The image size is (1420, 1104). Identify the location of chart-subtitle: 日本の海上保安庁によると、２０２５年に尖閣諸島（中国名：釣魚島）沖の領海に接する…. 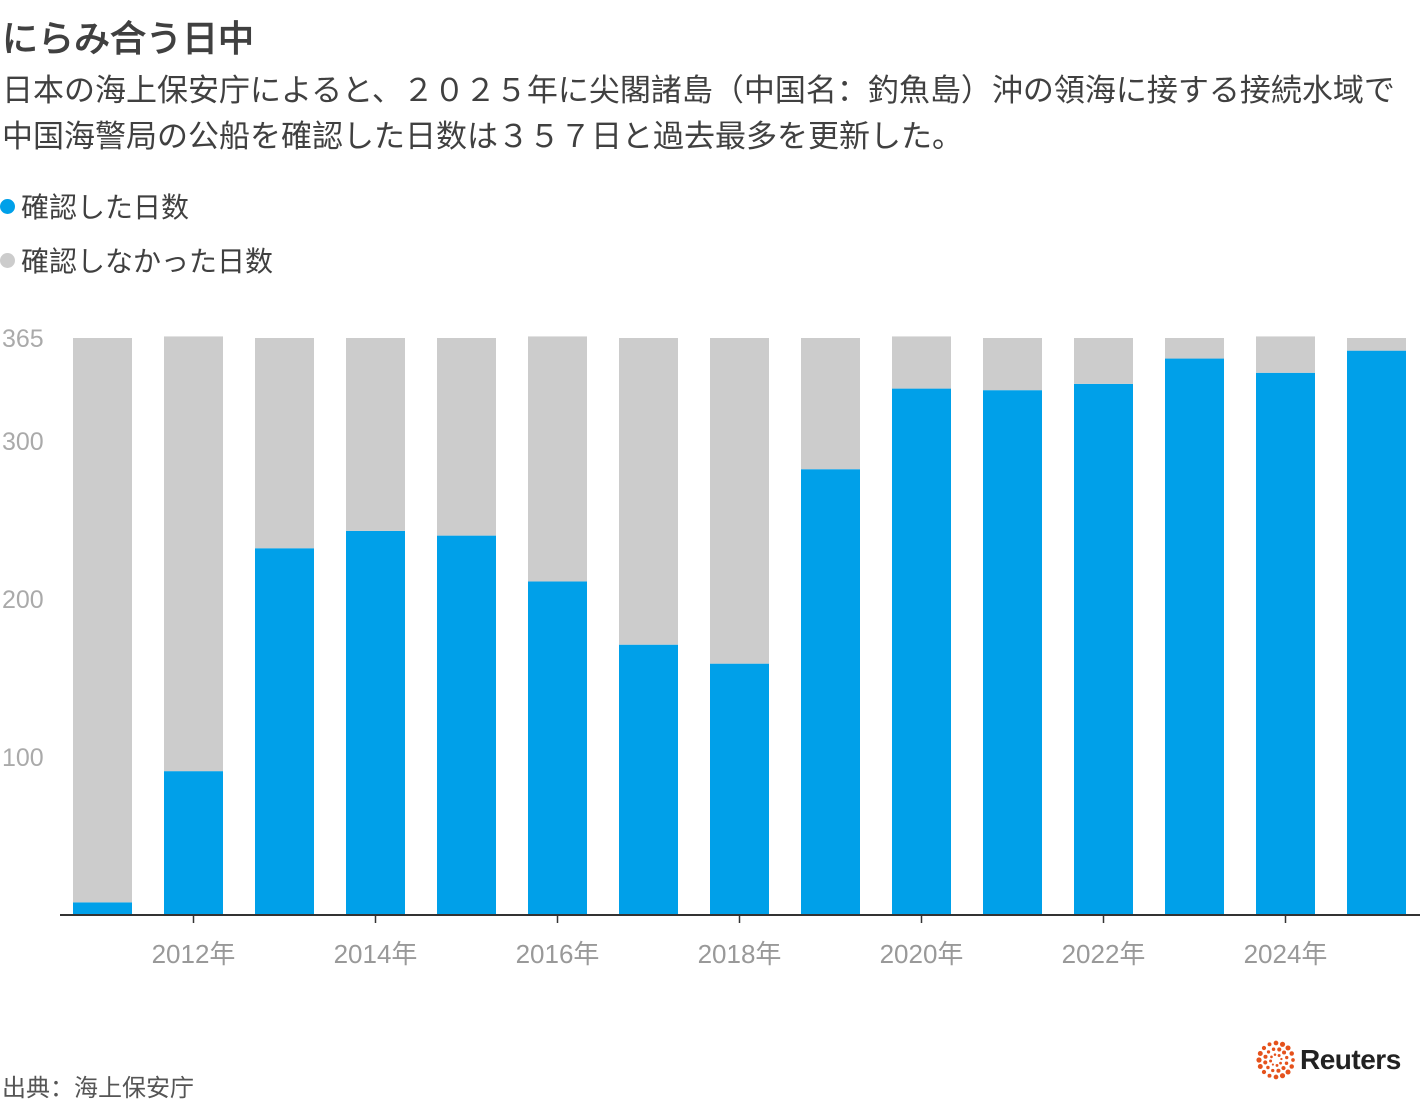
(698, 114).